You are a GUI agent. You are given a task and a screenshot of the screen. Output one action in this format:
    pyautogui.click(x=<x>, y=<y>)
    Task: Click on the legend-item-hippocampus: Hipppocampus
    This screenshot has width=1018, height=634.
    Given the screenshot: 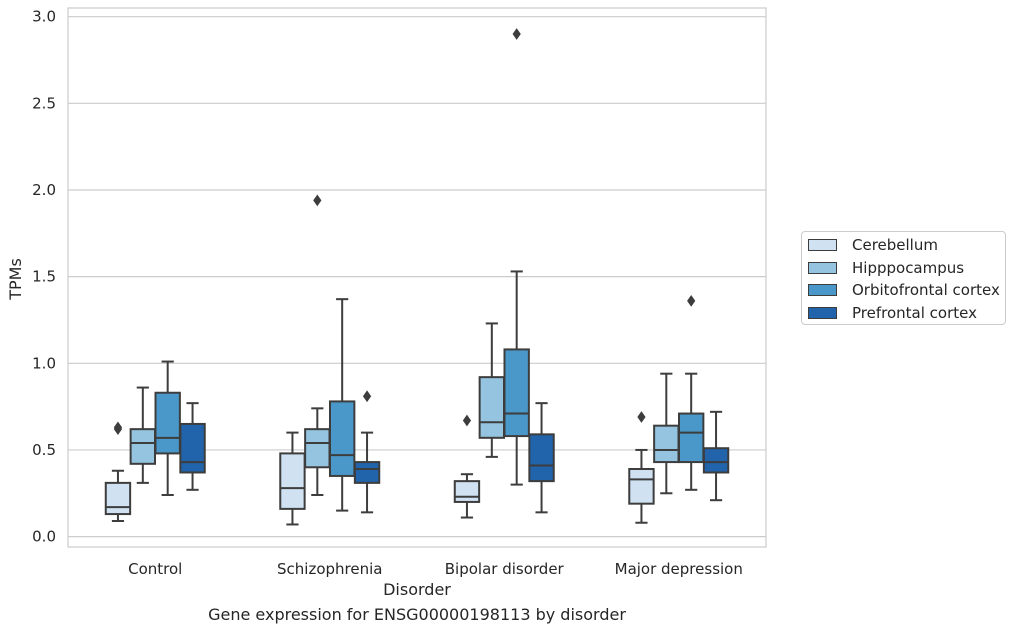 What is the action you would take?
    pyautogui.click(x=886, y=268)
    